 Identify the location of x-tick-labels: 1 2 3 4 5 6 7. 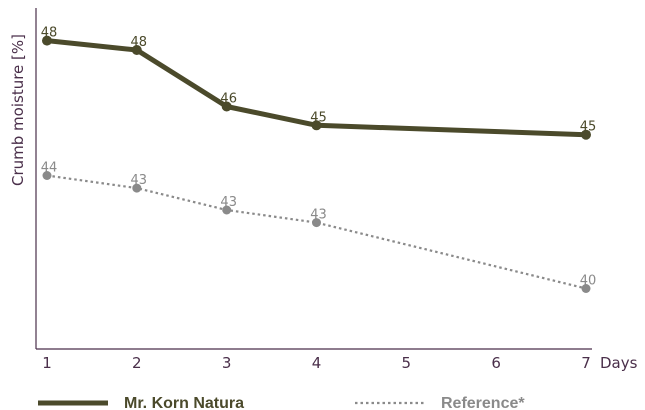
(316, 363).